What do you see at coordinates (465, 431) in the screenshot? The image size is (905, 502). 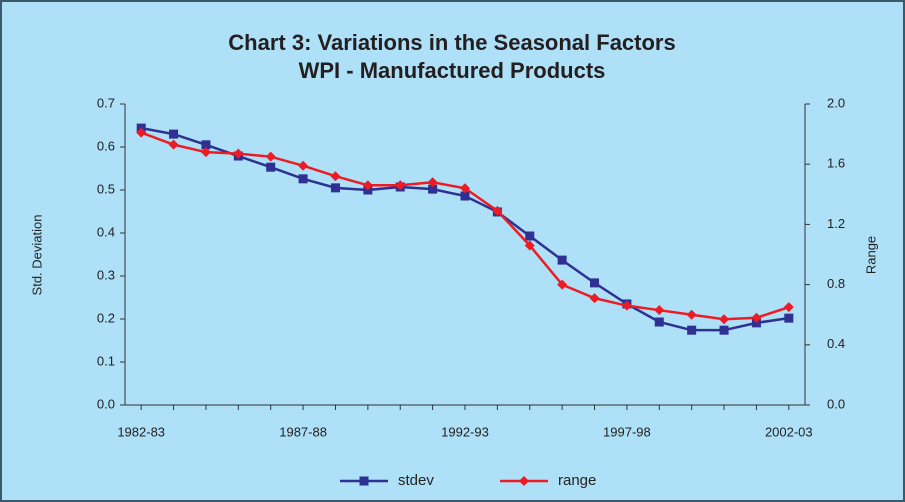 I see `x-tick-label: 1992-93` at bounding box center [465, 431].